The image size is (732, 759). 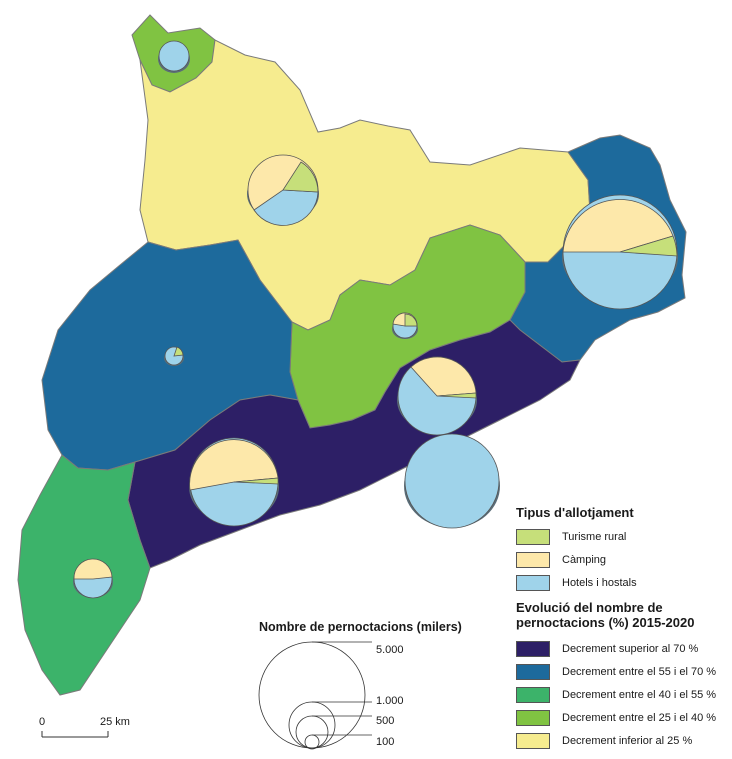 I want to click on size-legend-circles, so click(x=315, y=695).